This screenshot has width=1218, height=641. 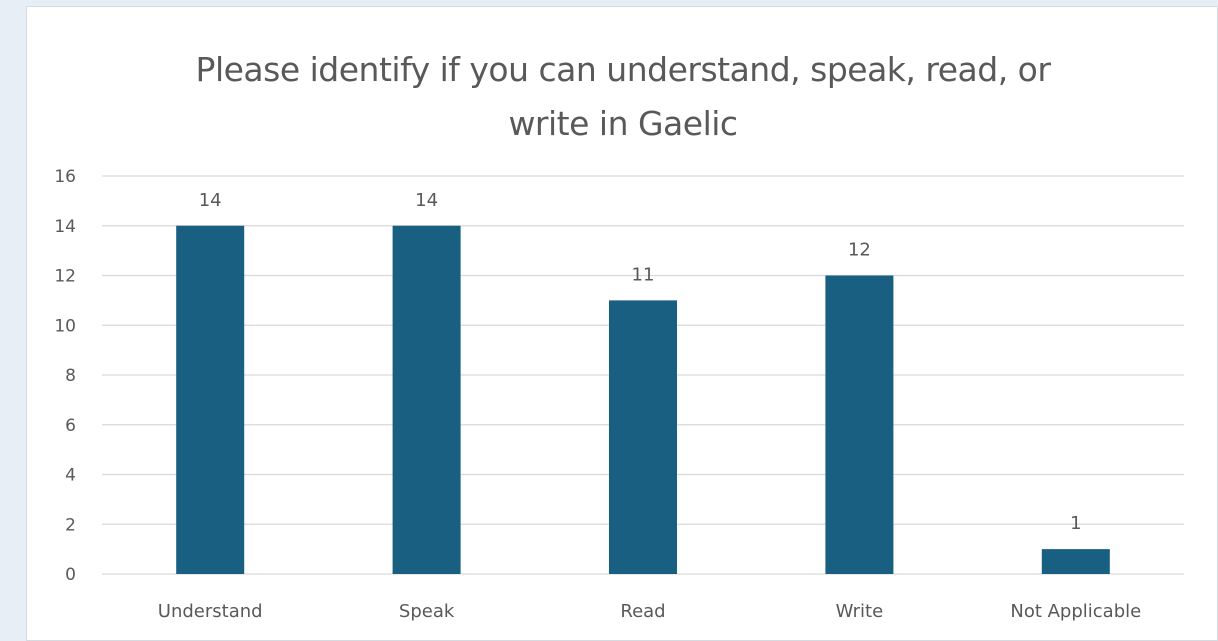 What do you see at coordinates (859, 424) in the screenshot?
I see `bar-write` at bounding box center [859, 424].